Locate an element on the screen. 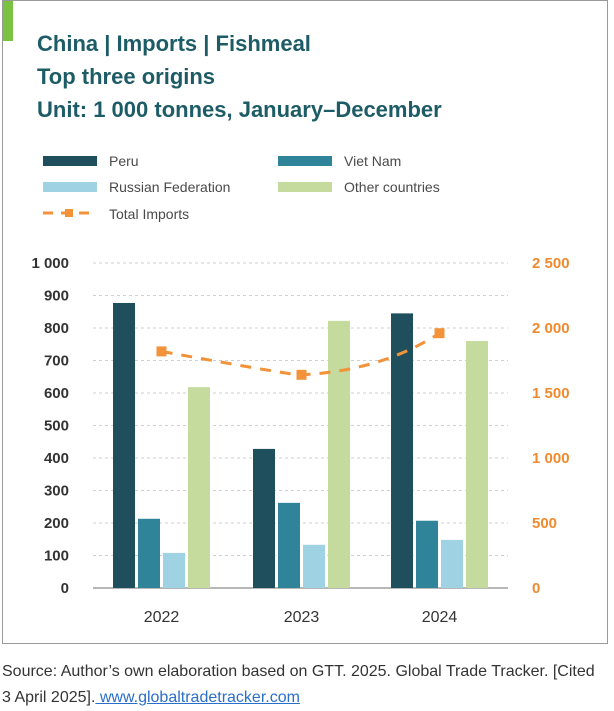  x-tick-label: 2024 is located at coordinates (440, 617).